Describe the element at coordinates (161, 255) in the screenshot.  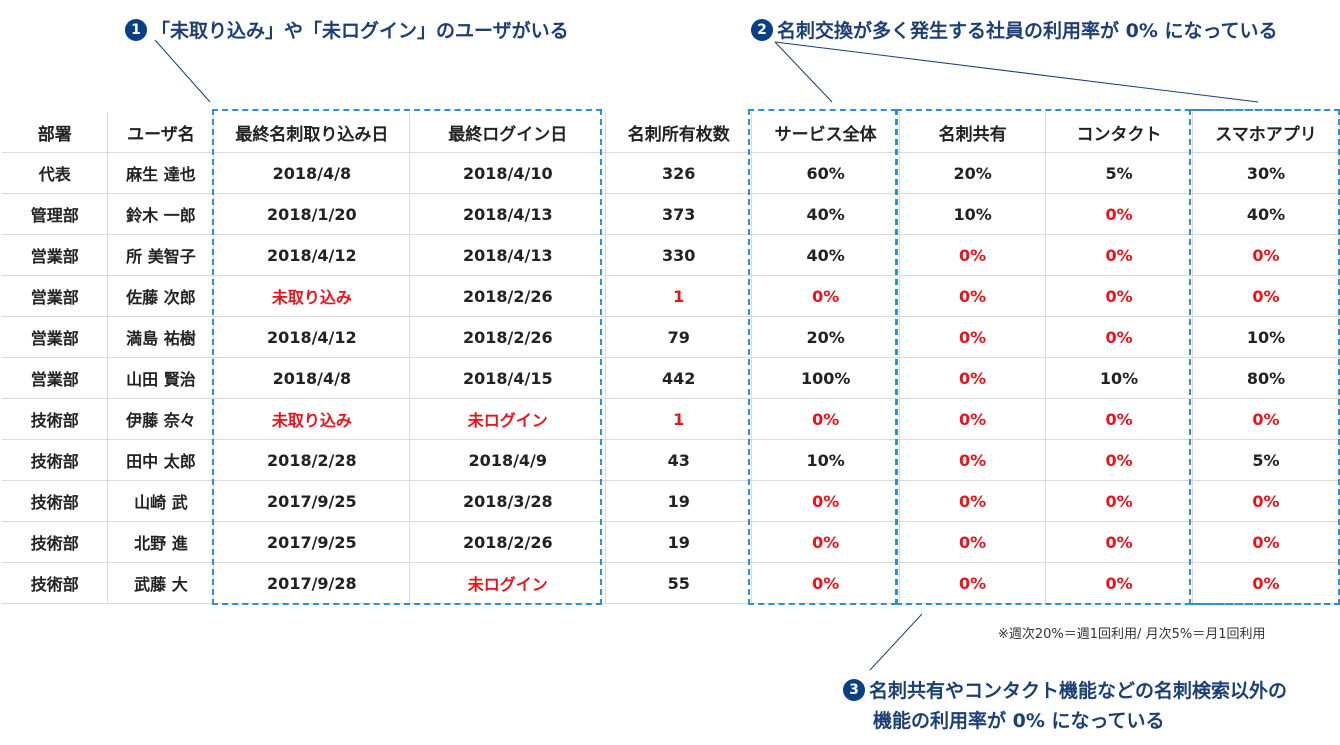
I see `cell-username: 所 美智子` at that location.